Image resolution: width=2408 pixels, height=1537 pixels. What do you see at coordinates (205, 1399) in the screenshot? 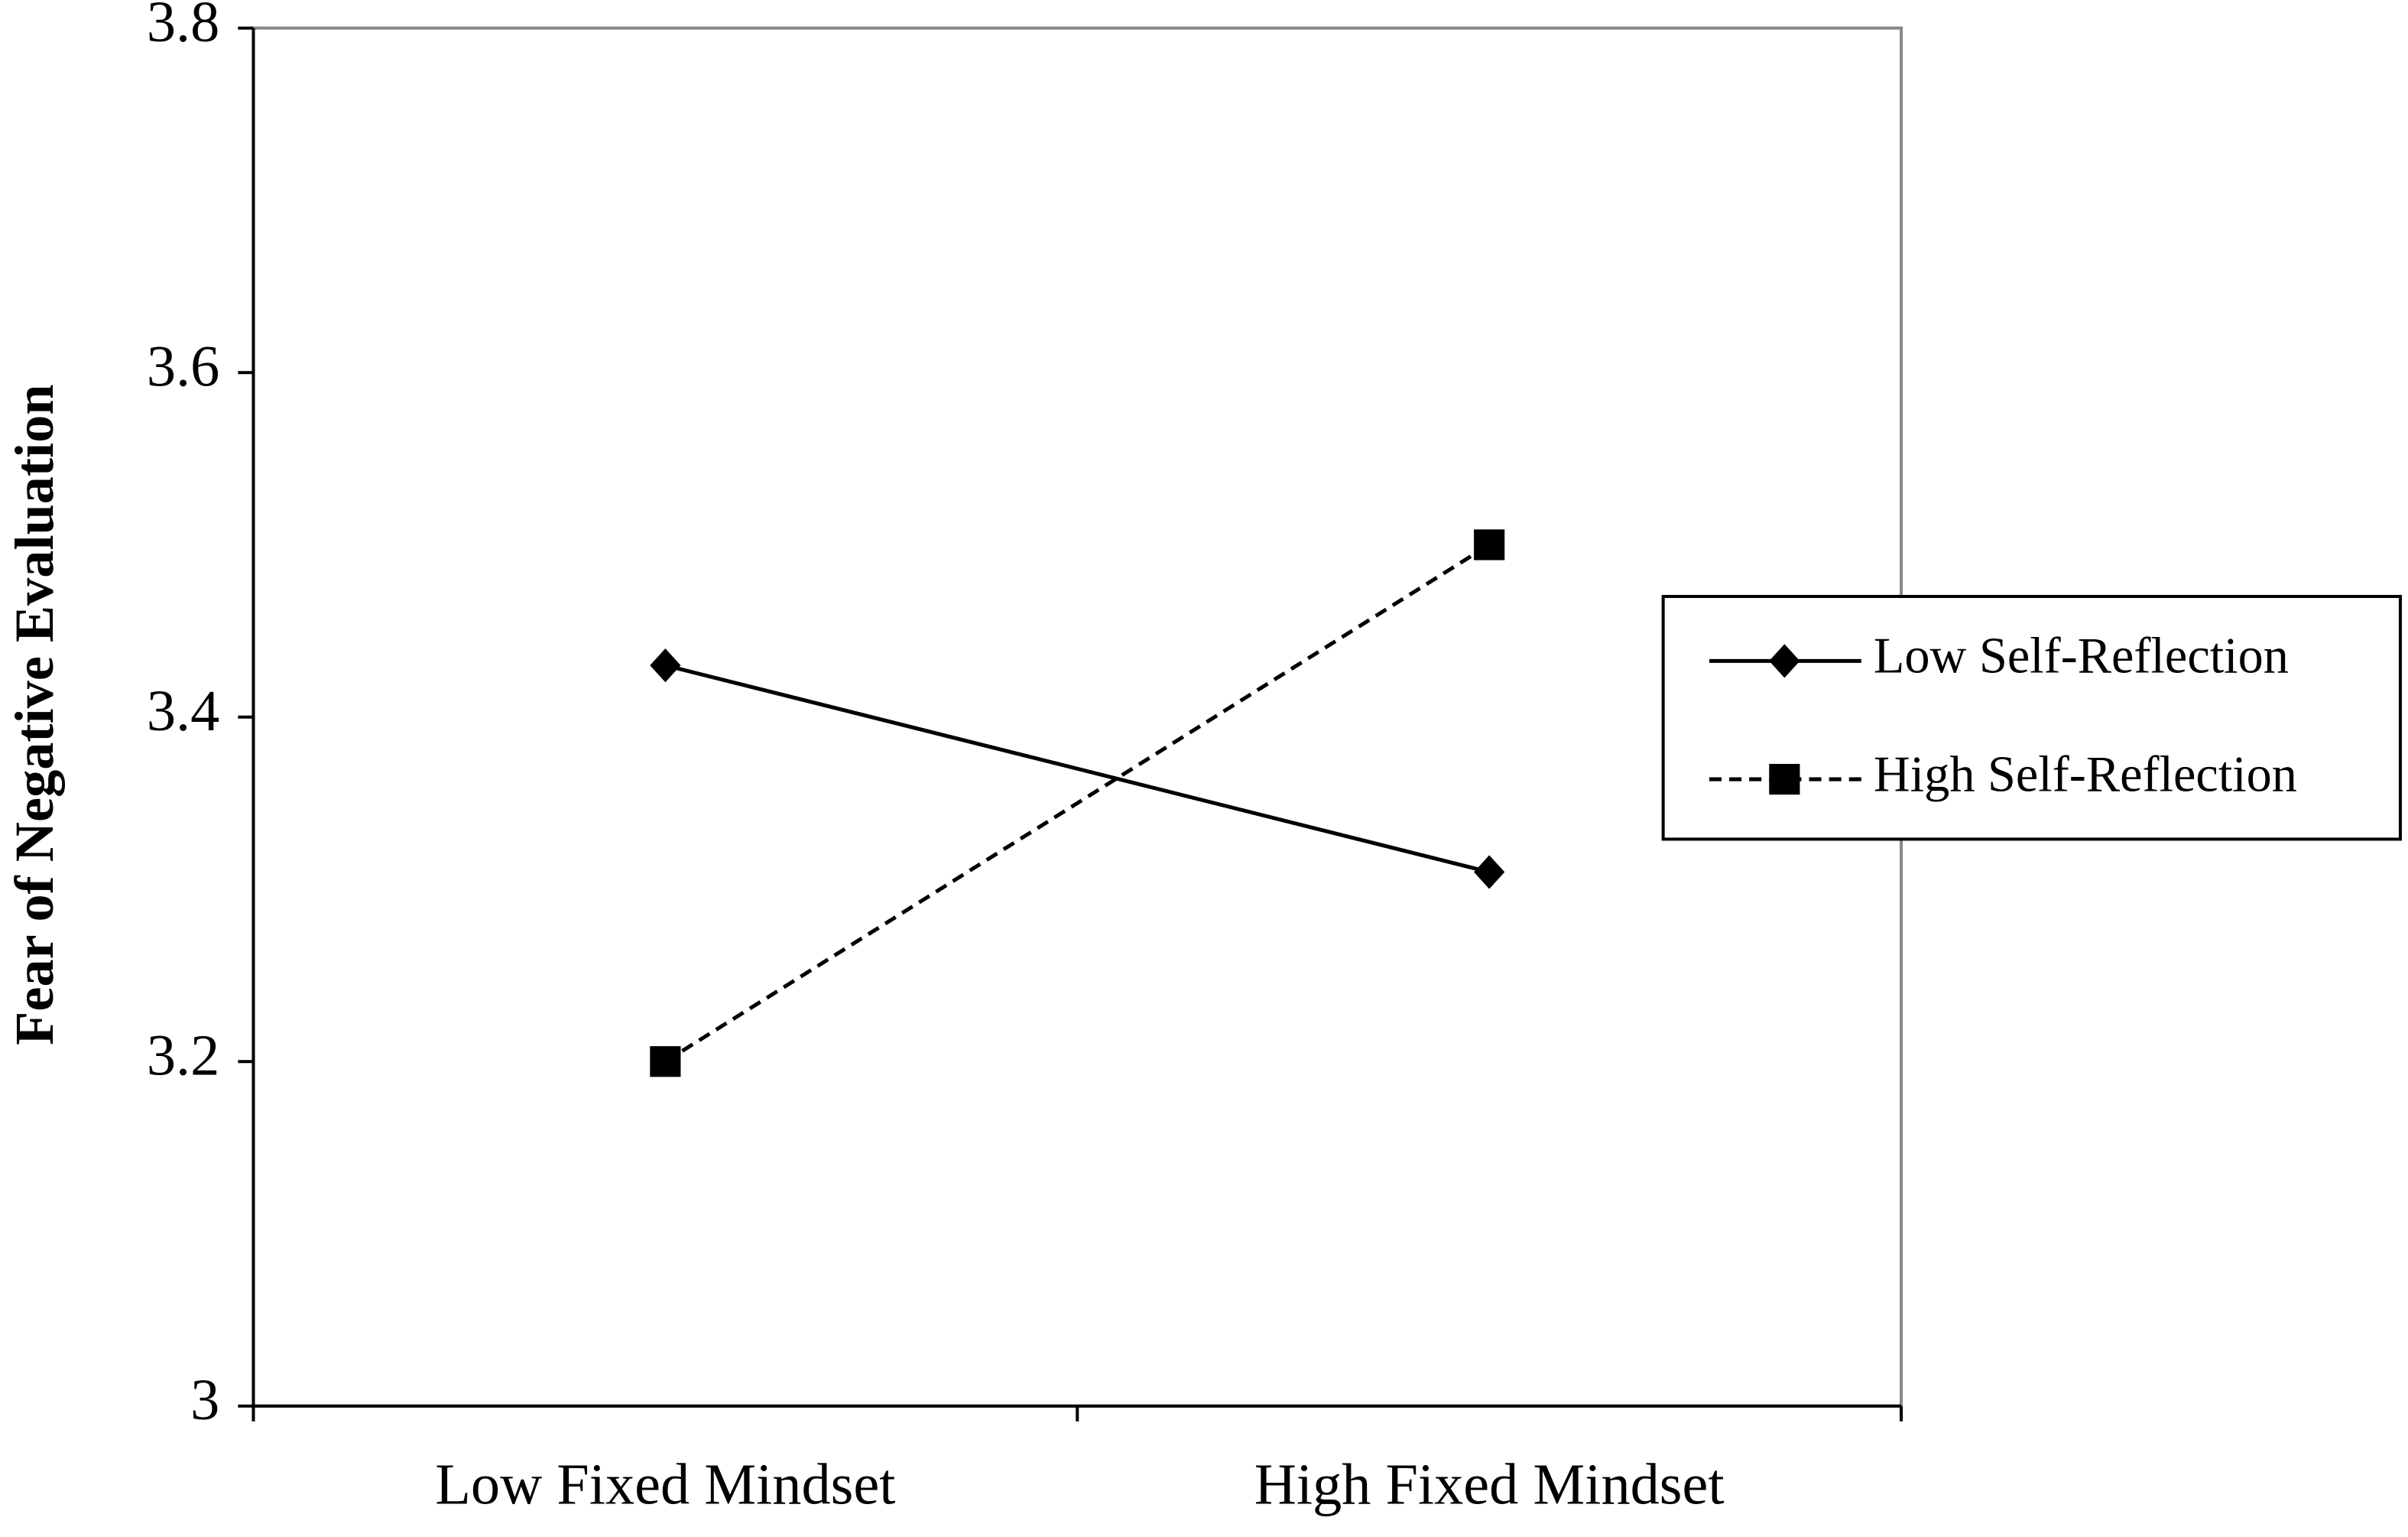
I see `y-tick-label: 3` at bounding box center [205, 1399].